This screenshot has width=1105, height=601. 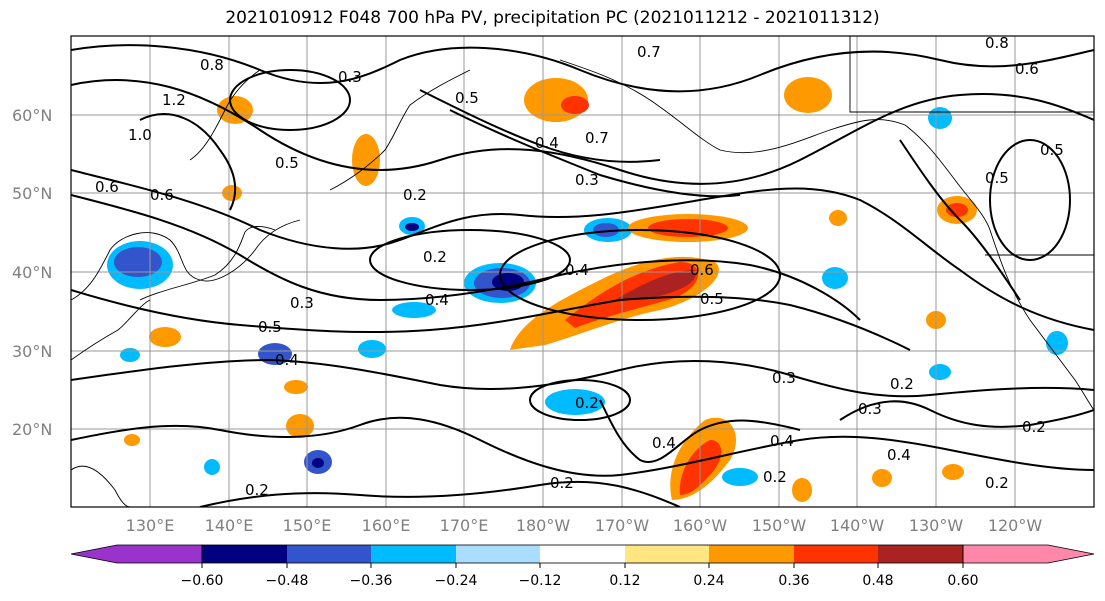 What do you see at coordinates (307, 525) in the screenshot?
I see `lon-label: 150°E` at bounding box center [307, 525].